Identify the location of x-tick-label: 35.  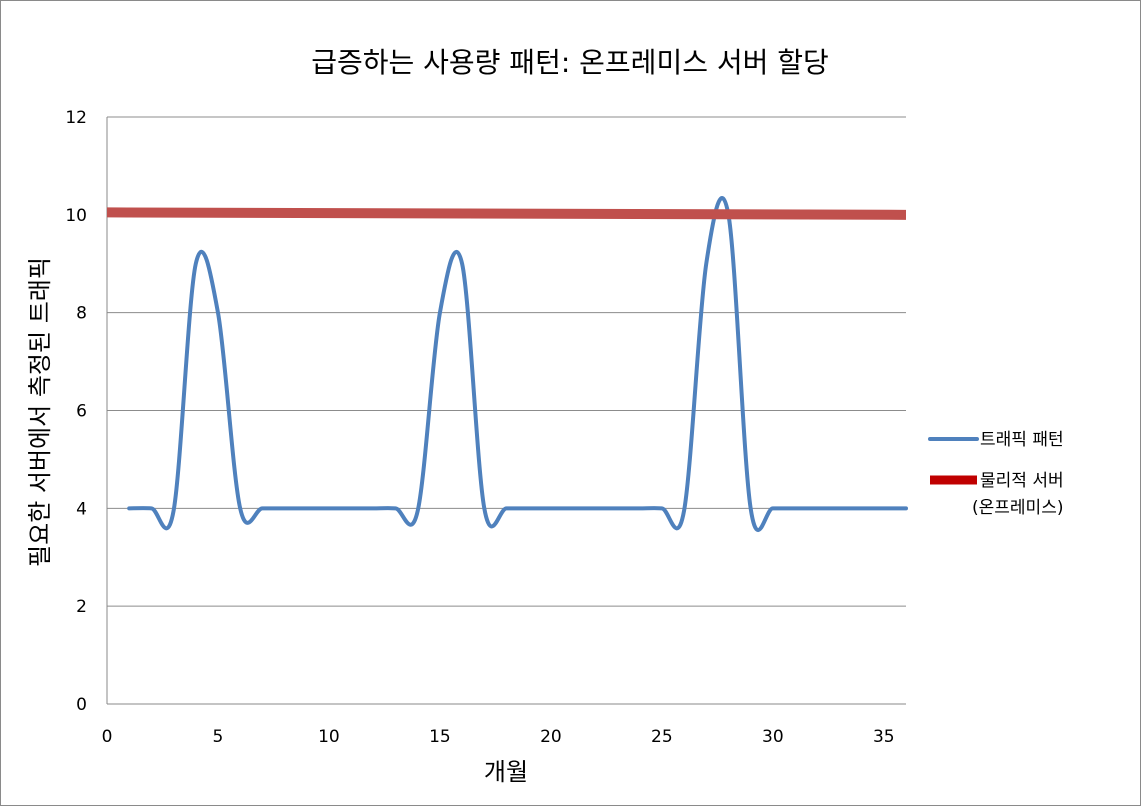
(884, 737).